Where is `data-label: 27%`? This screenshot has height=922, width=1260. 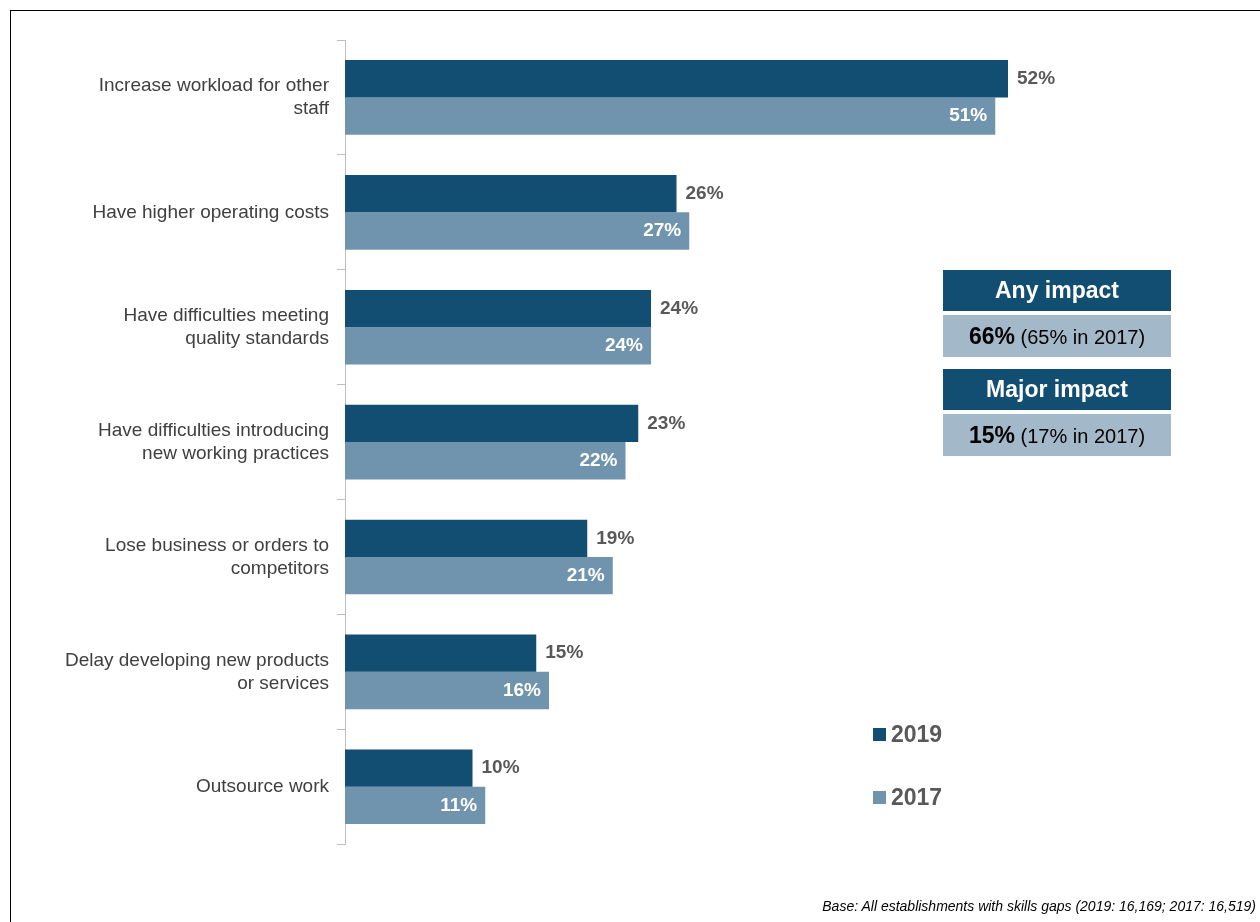 data-label: 27% is located at coordinates (662, 230).